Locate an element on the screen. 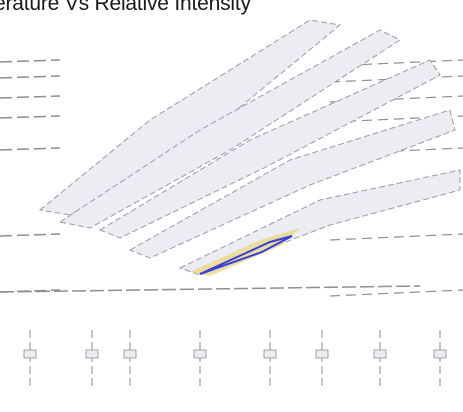 The width and height of the screenshot is (463, 412). intensity-peak is located at coordinates (245, 252).